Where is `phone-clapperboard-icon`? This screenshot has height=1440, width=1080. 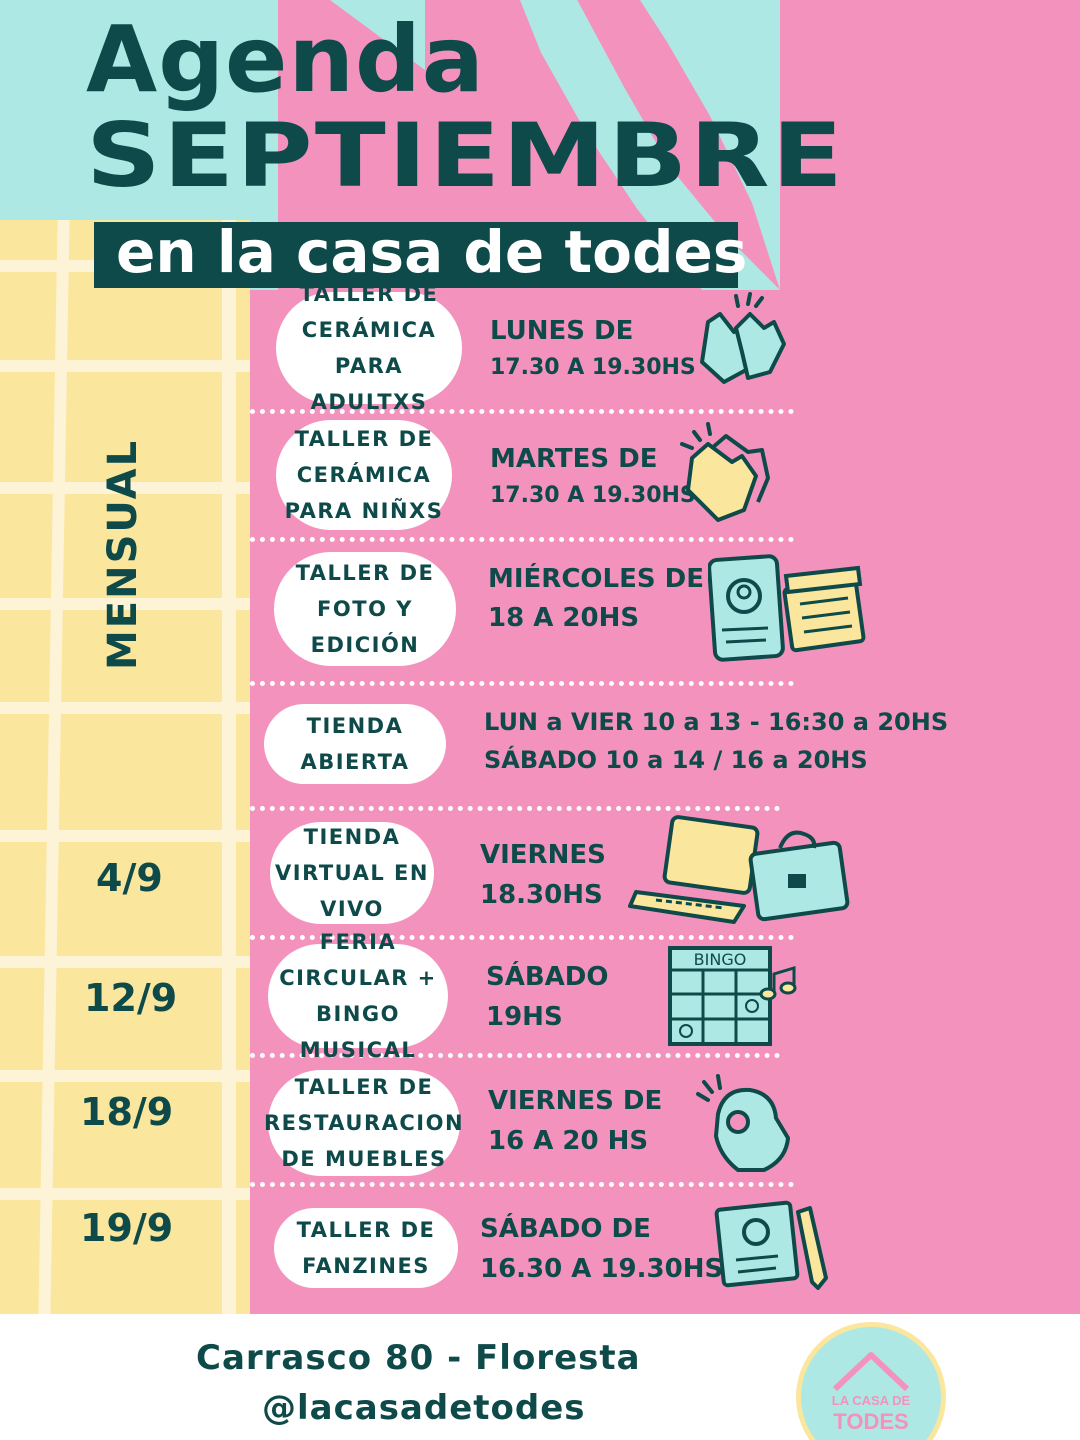
phone-clapperboard-icon is located at coordinates (787, 608).